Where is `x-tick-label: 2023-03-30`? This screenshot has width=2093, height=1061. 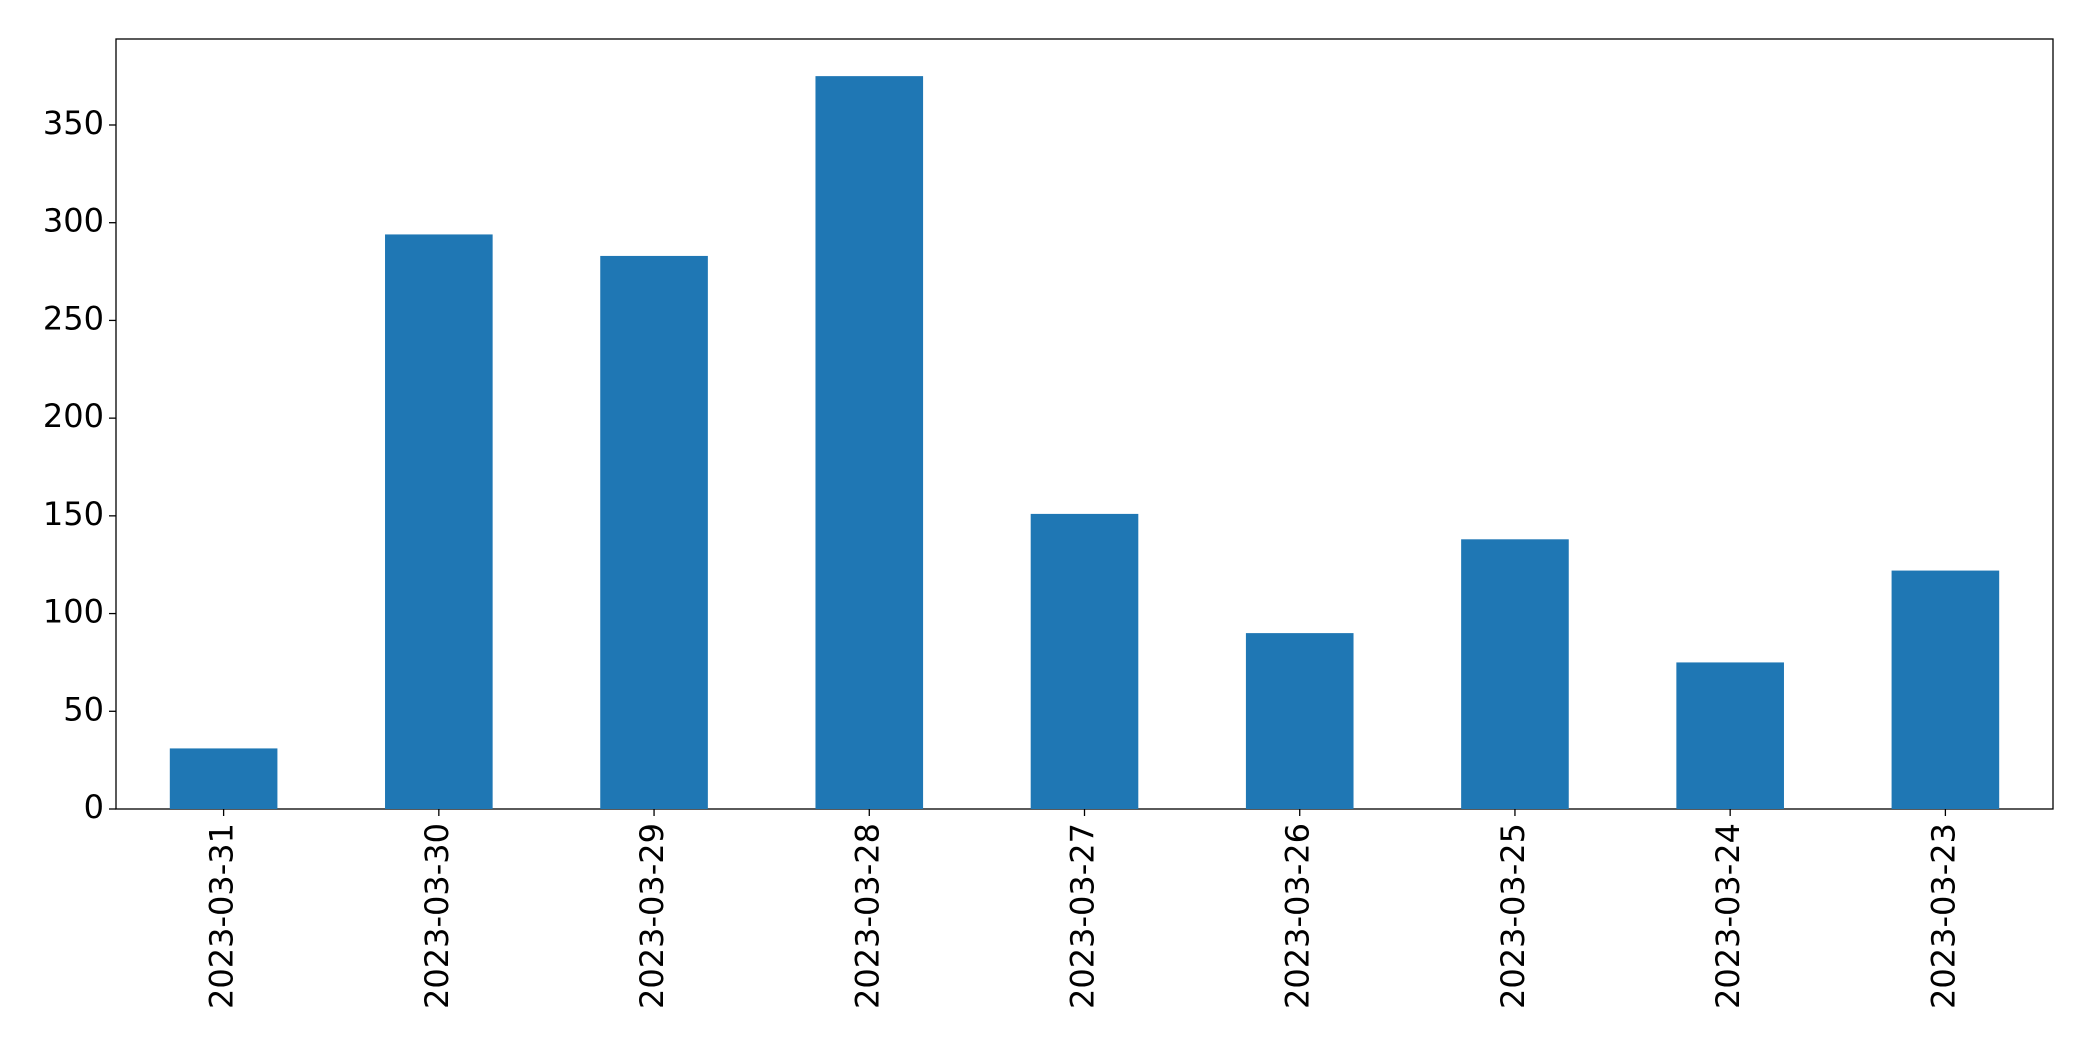
x-tick-label: 2023-03-30 is located at coordinates (437, 916).